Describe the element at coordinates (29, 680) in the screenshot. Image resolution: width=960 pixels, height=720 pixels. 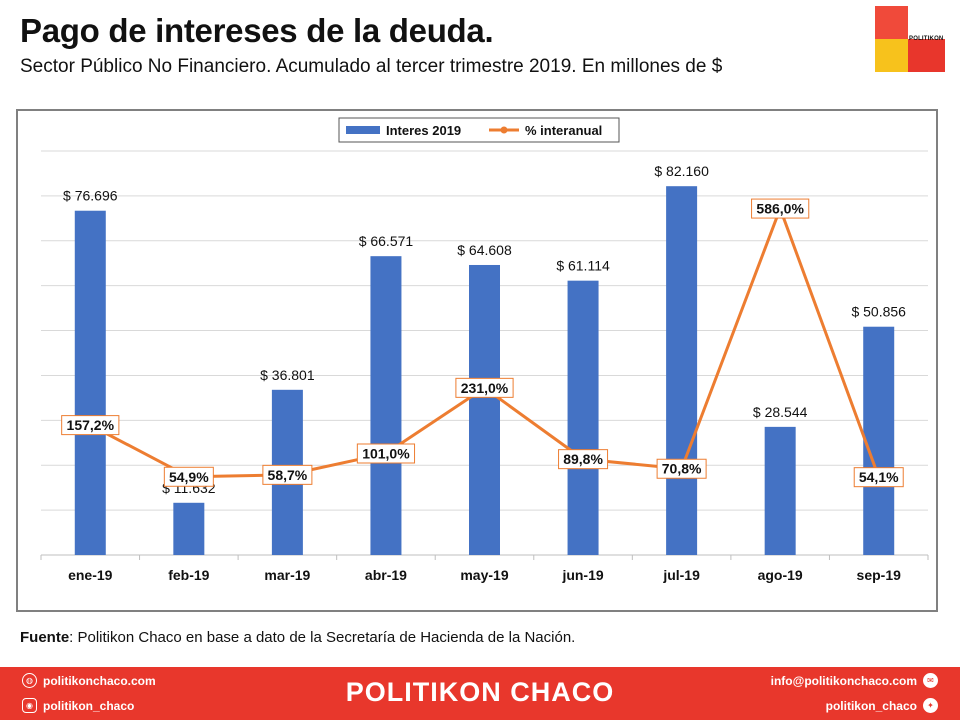
I see `globe-icon: ◍` at that location.